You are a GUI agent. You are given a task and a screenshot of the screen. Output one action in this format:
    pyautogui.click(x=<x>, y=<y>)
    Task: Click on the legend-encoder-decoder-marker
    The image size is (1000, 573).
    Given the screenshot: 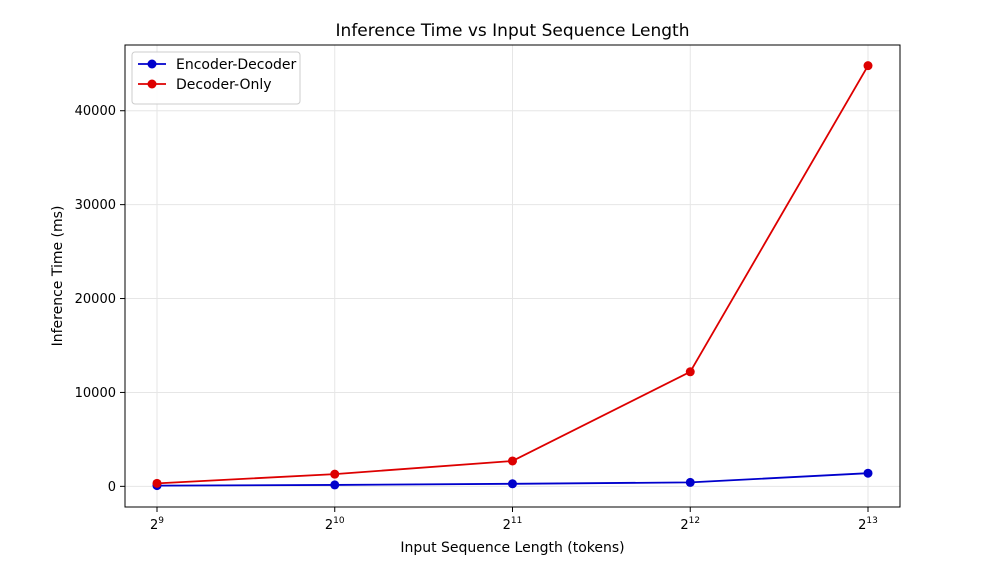 What is the action you would take?
    pyautogui.click(x=152, y=64)
    